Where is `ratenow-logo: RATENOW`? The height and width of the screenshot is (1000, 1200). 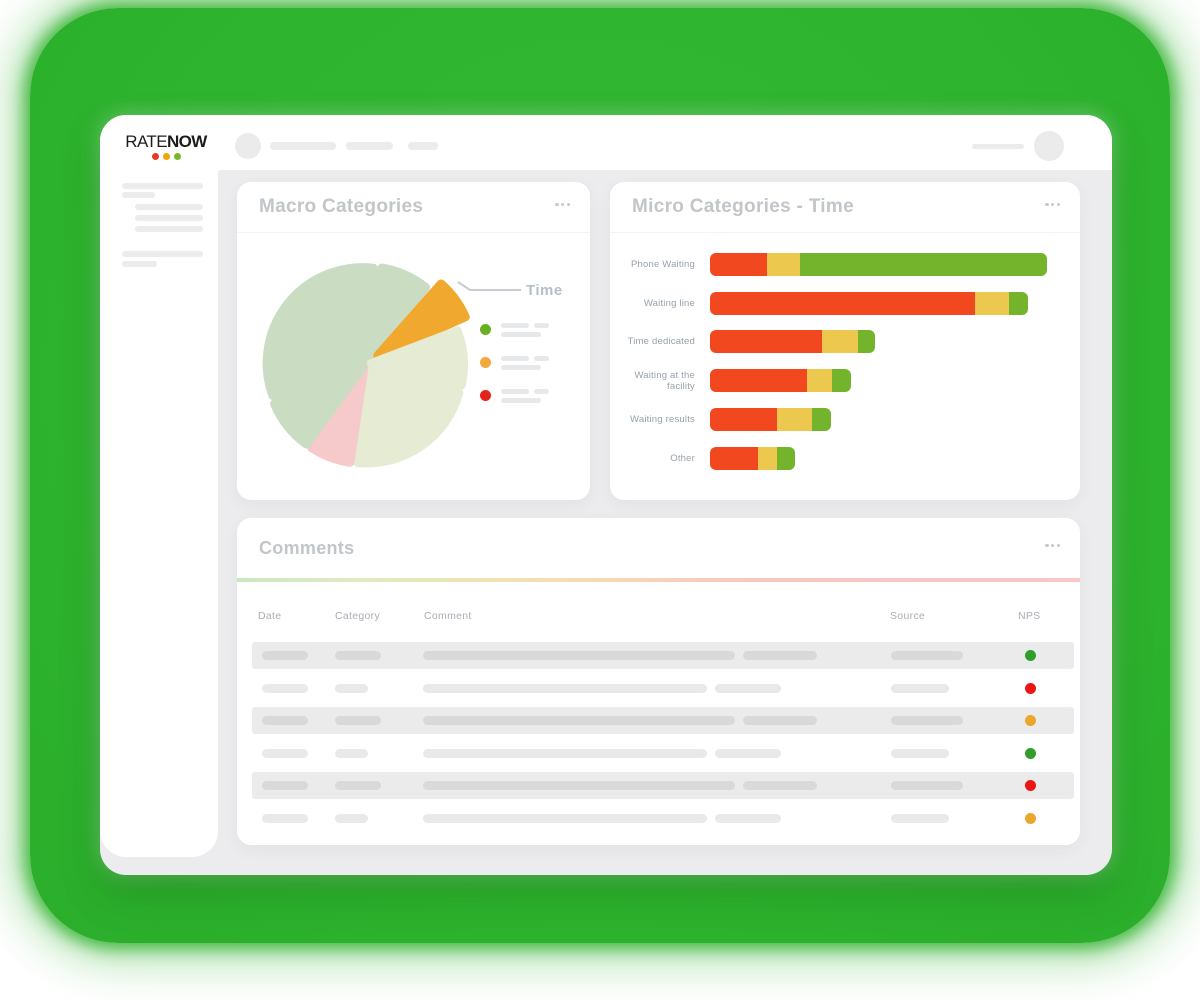
ratenow-logo: RATENOW is located at coordinates (166, 146).